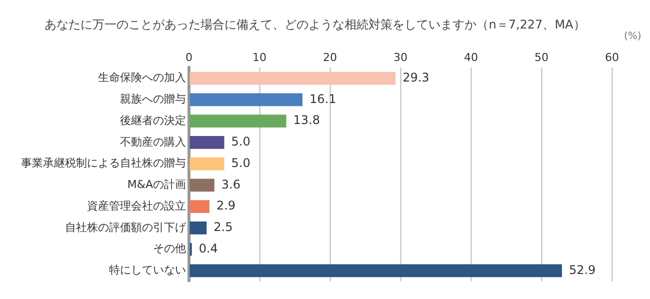  I want to click on data-label: 29.3, so click(416, 77).